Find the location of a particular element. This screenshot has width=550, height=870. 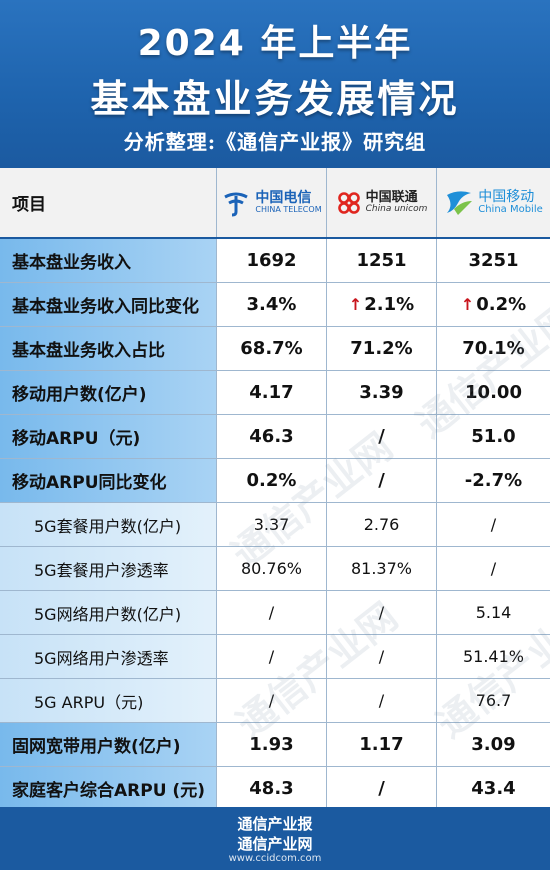

table-row: 家庭客户综合ARPU (元) 48.3 / 43.4 is located at coordinates (275, 789).